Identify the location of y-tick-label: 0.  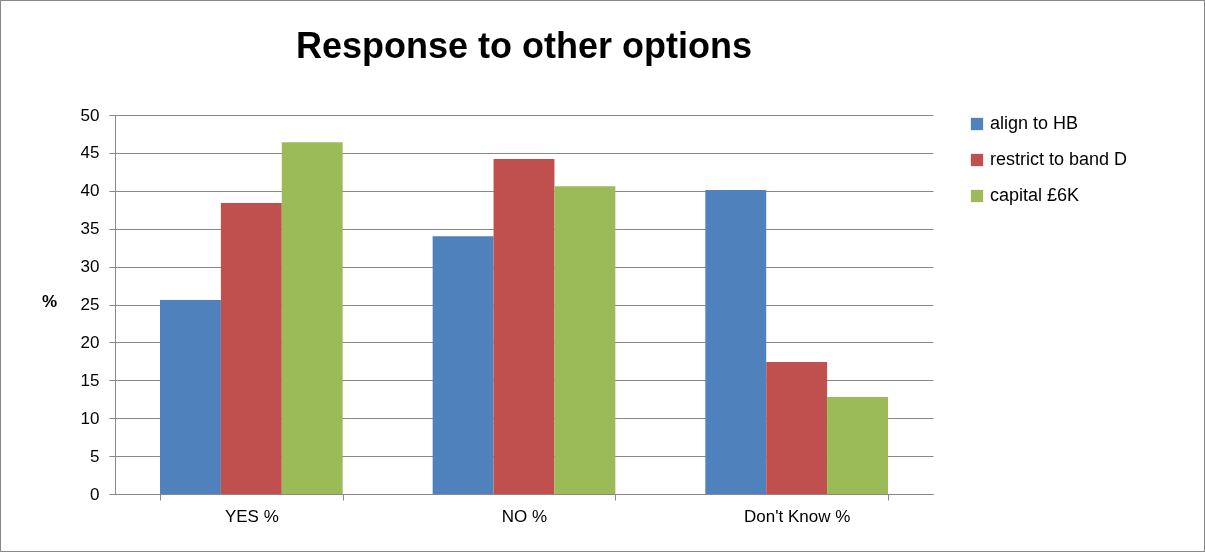
(95, 494).